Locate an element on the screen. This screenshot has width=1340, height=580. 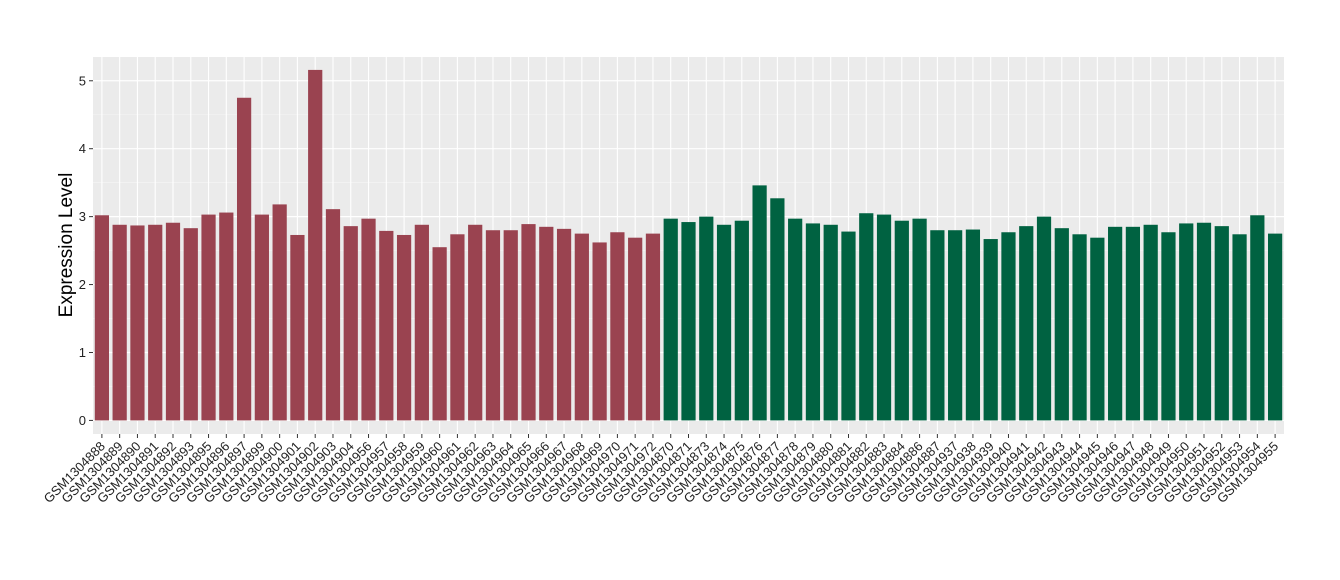
bar-GSM1304944 is located at coordinates (1079, 327).